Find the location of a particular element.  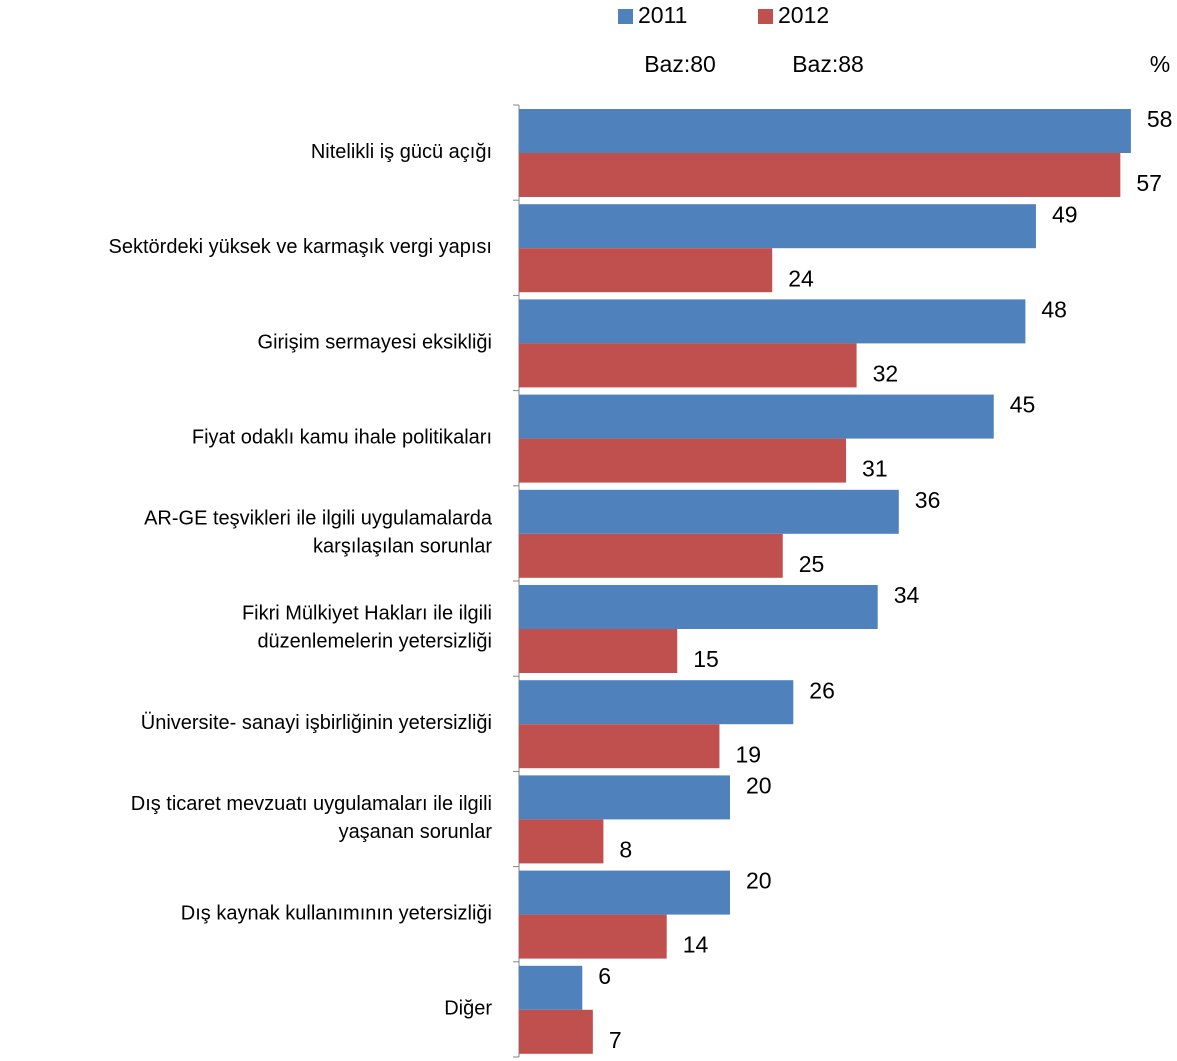

value-label: 24 is located at coordinates (801, 278).